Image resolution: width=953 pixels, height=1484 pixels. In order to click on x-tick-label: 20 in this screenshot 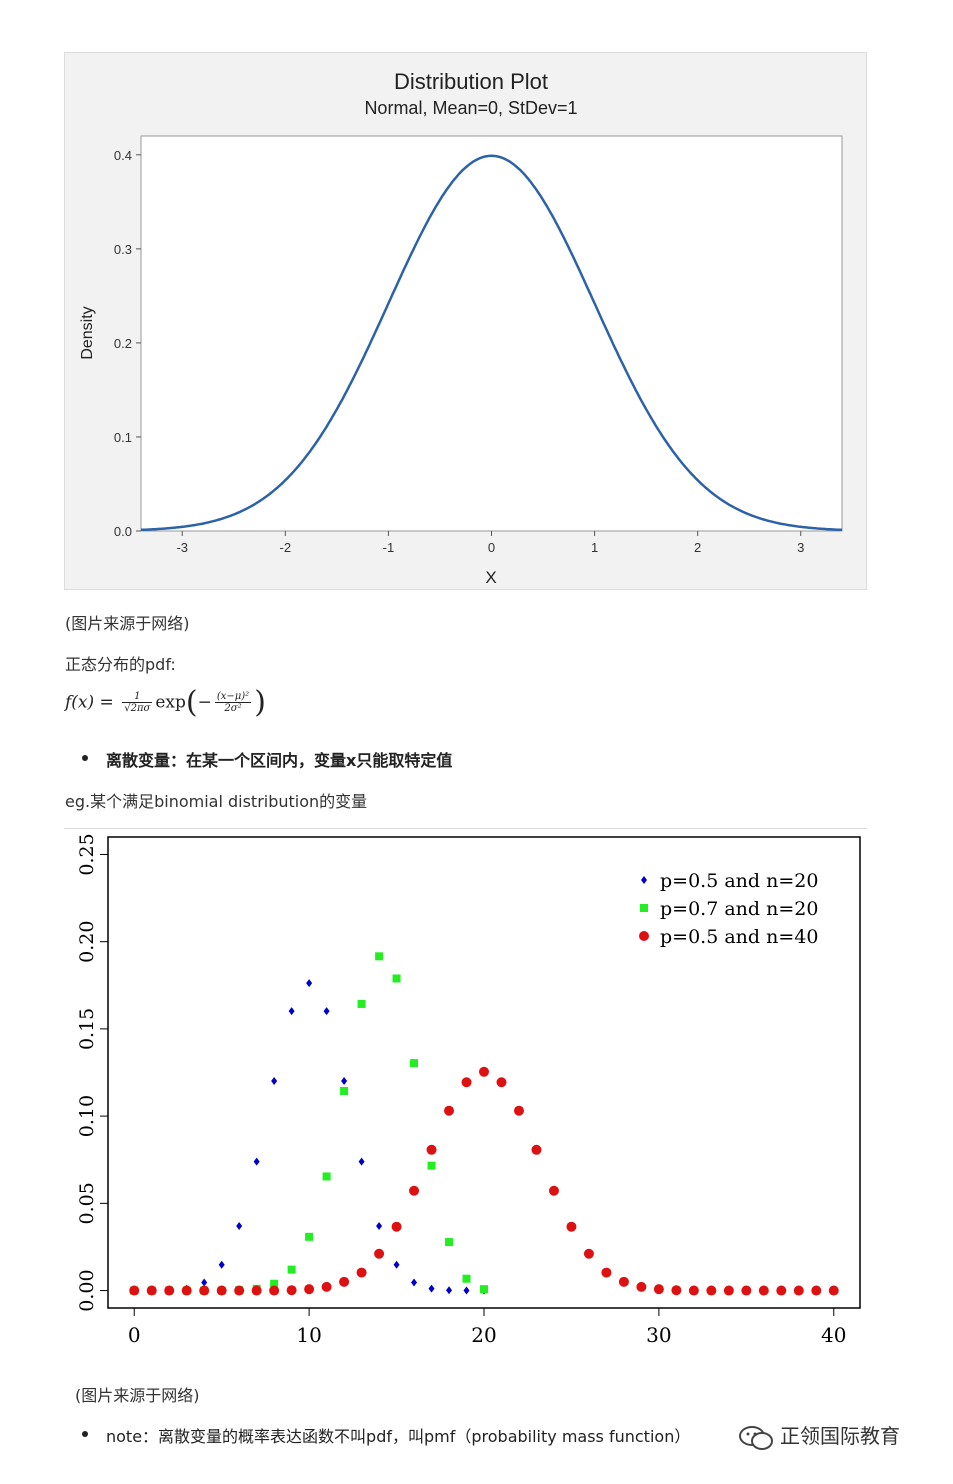, I will do `click(483, 1335)`.